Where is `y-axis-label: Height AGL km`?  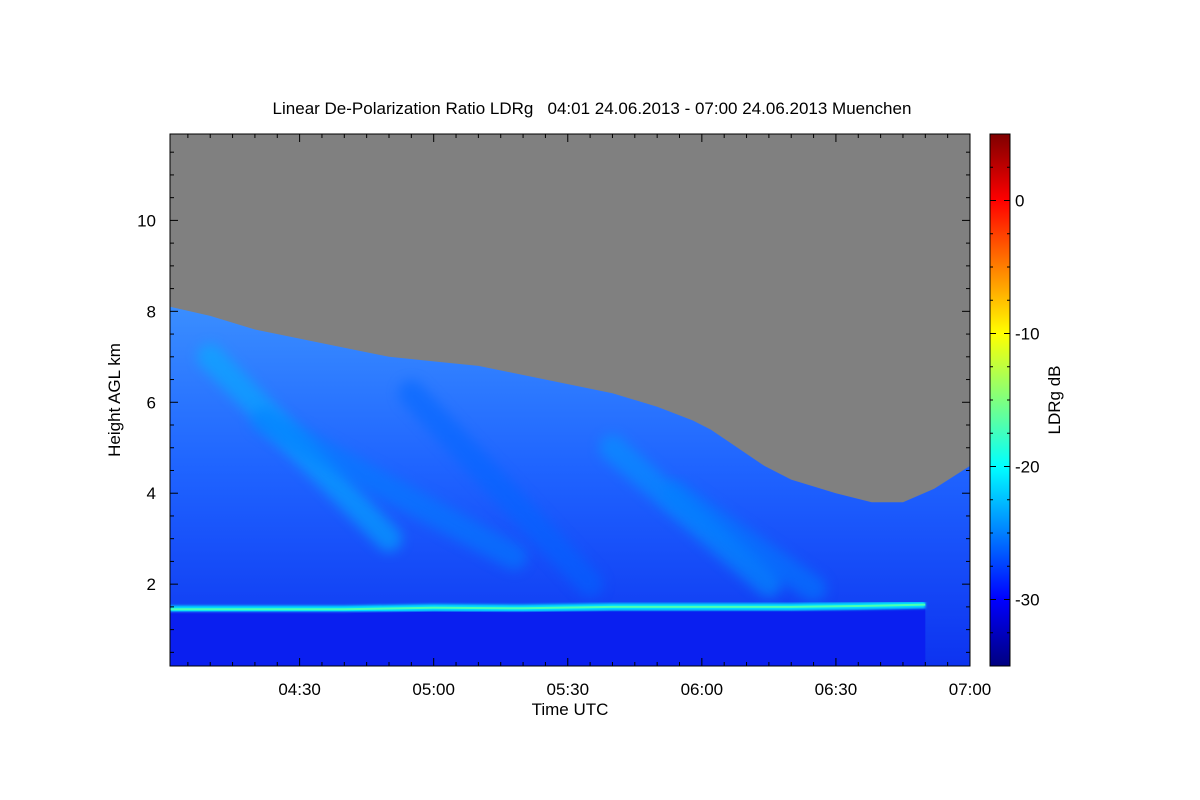 y-axis-label: Height AGL km is located at coordinates (114, 400).